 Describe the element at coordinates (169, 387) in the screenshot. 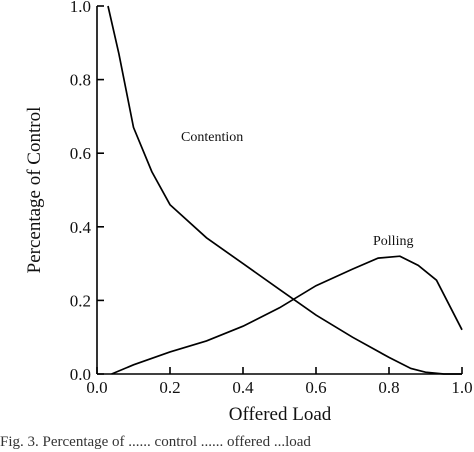

I see `x-tick-label: 0.2` at that location.